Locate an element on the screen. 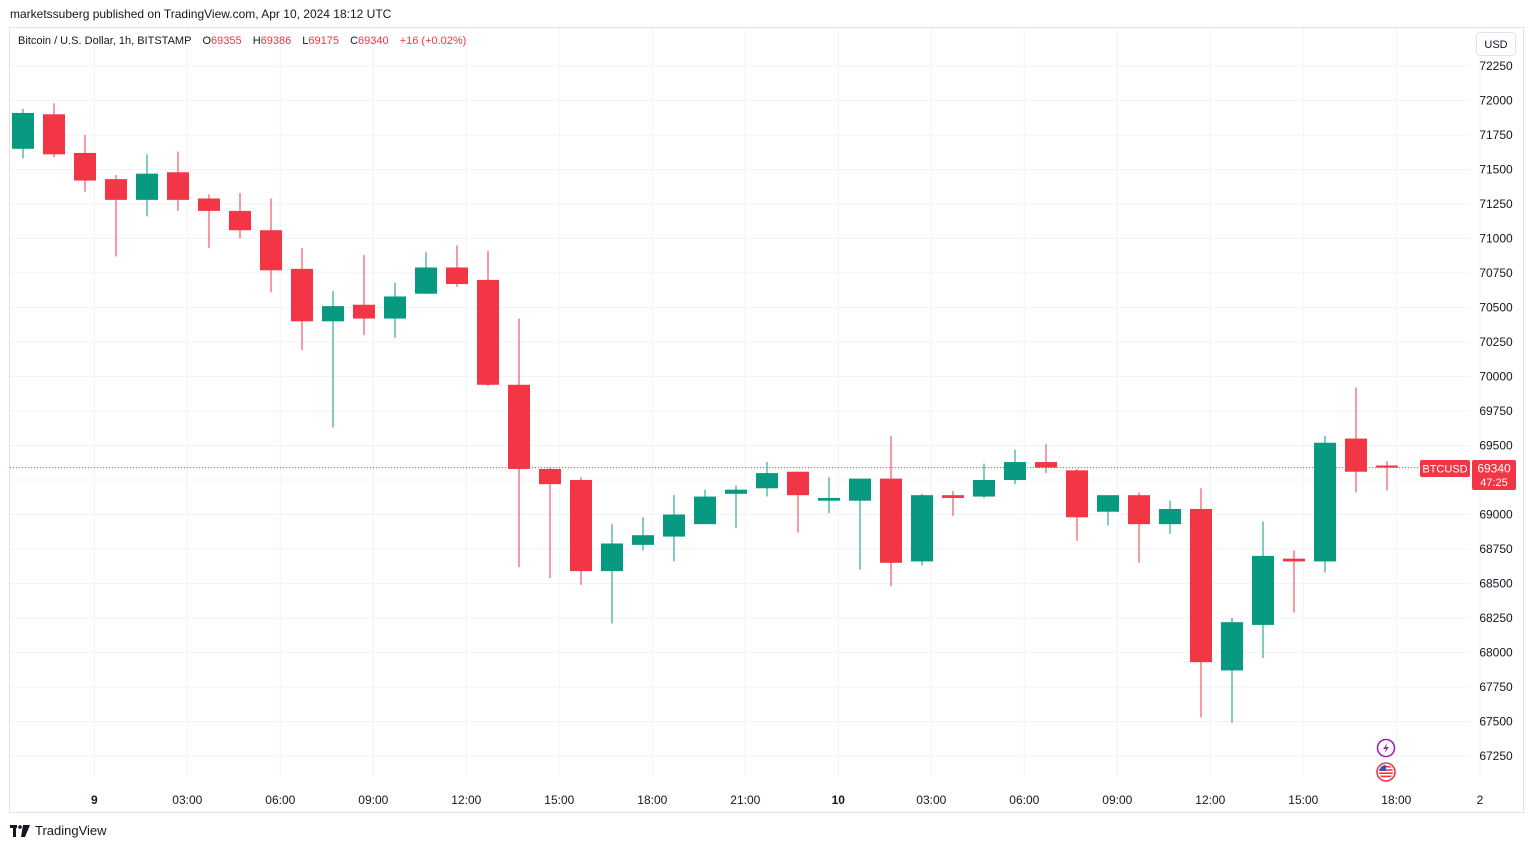 The image size is (1534, 849). x-tick-label: 15:00 is located at coordinates (1303, 800).